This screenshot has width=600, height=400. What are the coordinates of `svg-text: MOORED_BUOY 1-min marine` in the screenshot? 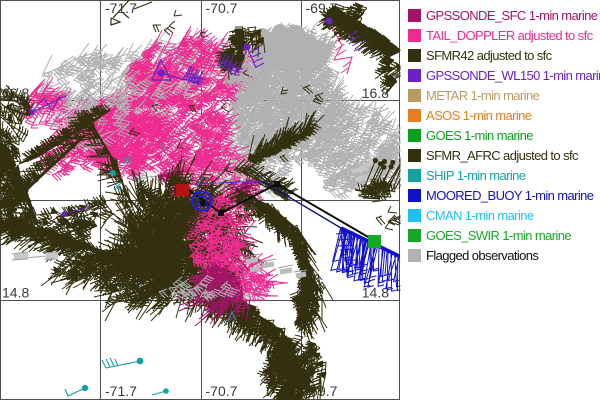 It's located at (510, 195).